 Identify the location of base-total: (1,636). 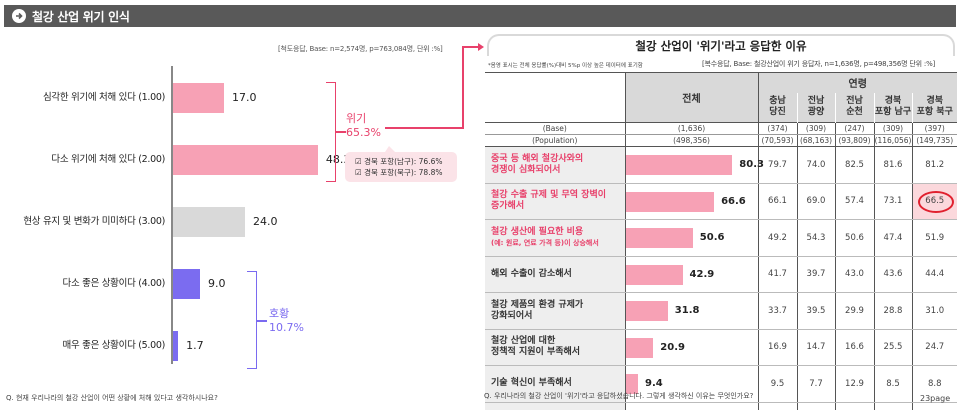
(691, 128).